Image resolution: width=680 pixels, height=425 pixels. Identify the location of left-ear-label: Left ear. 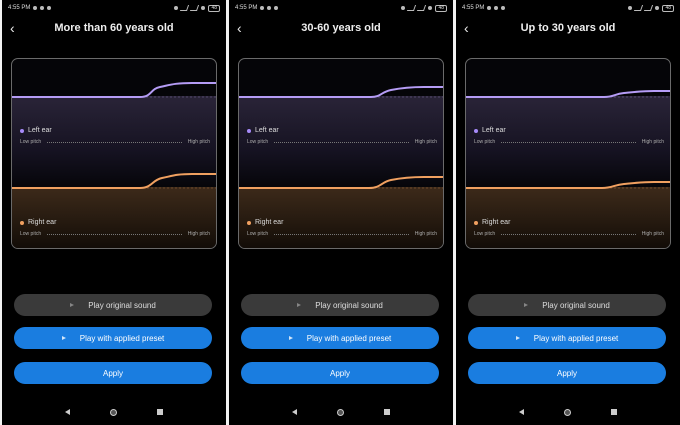
(494, 130).